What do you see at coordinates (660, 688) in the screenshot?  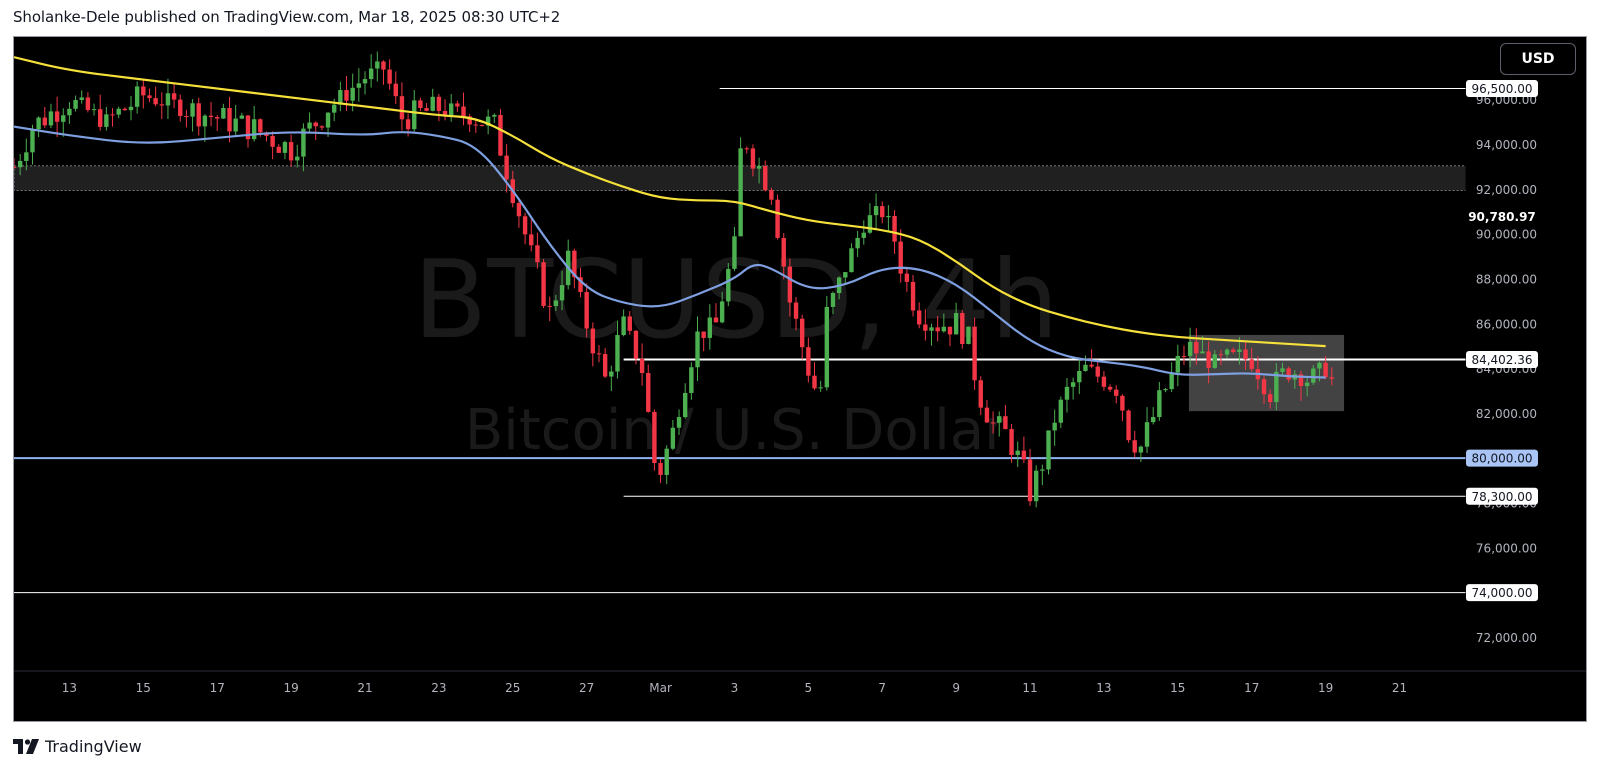 I see `time-tick-label: Mar` at bounding box center [660, 688].